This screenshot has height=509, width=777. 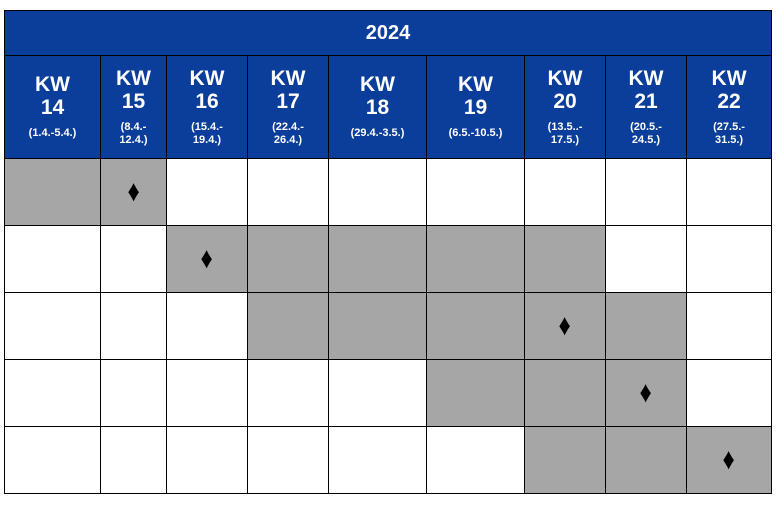 What do you see at coordinates (288, 133) in the screenshot?
I see `week-date-range: (22.4.- 26.4.)` at bounding box center [288, 133].